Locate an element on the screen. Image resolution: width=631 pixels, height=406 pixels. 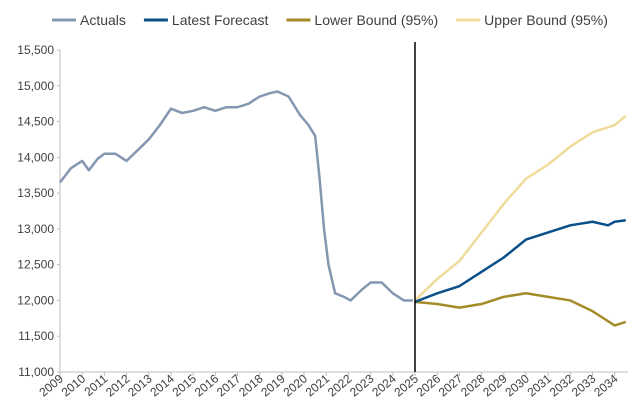
y-tick-label: 11,000 is located at coordinates (36, 372).